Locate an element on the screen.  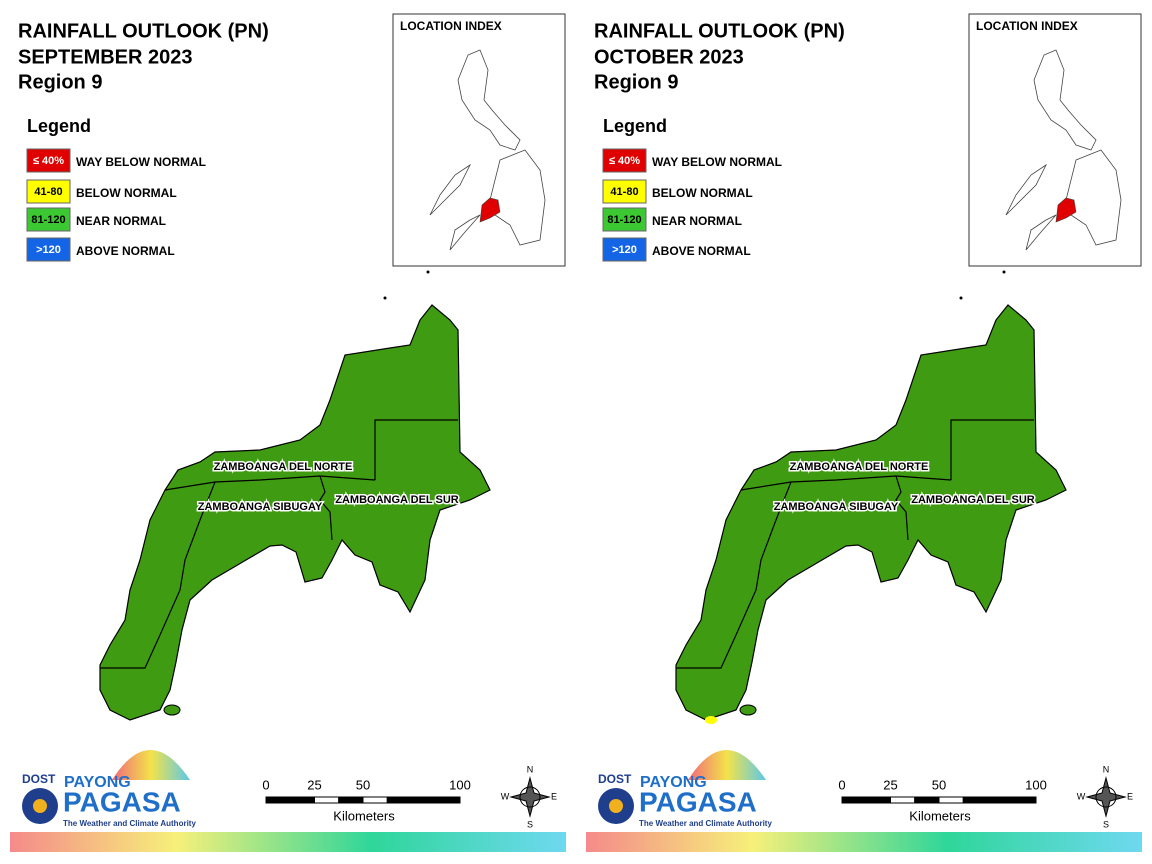
compass-w: W is located at coordinates (1081, 796).